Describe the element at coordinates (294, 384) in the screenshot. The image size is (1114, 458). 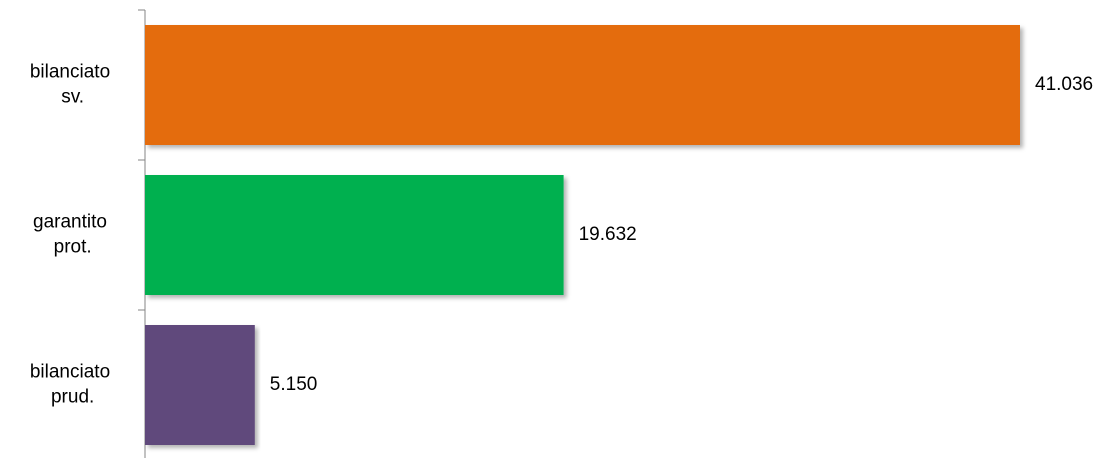
I see `data-label: 5.150` at that location.